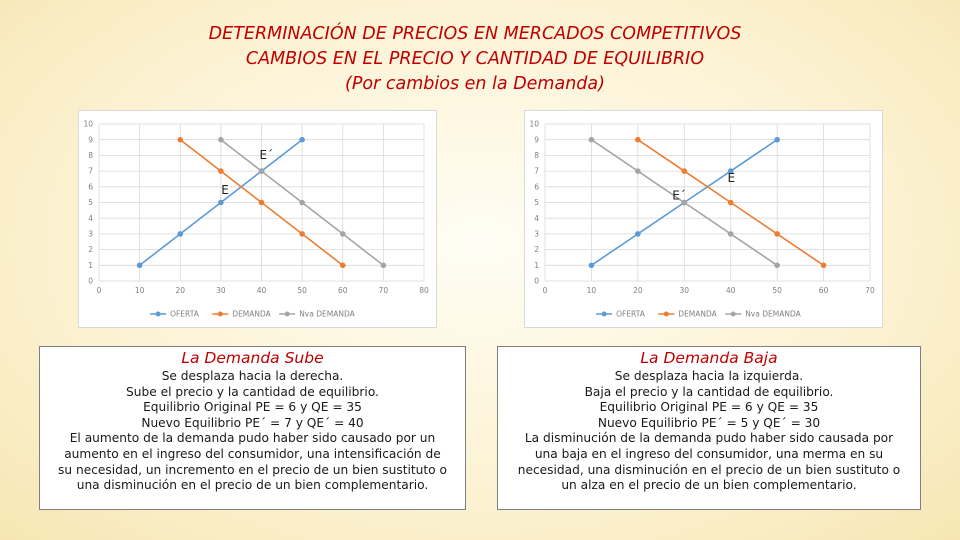  Describe the element at coordinates (475, 84) in the screenshot. I see `title-line-3: (Por cambios en la Demanda)` at that location.